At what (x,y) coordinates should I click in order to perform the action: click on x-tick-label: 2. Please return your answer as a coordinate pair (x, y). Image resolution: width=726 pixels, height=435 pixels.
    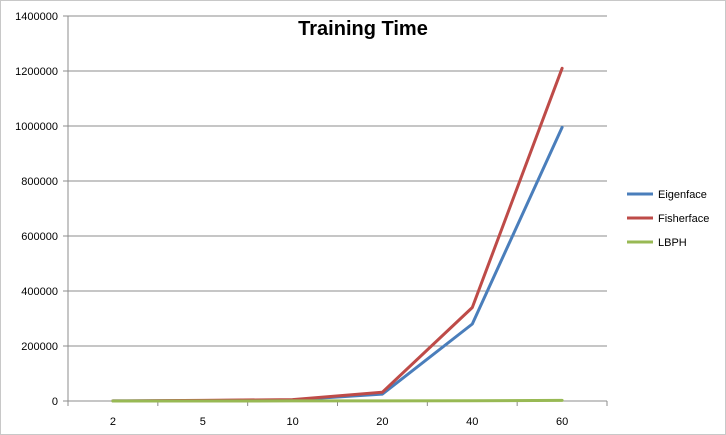
    Looking at the image, I should click on (113, 422).